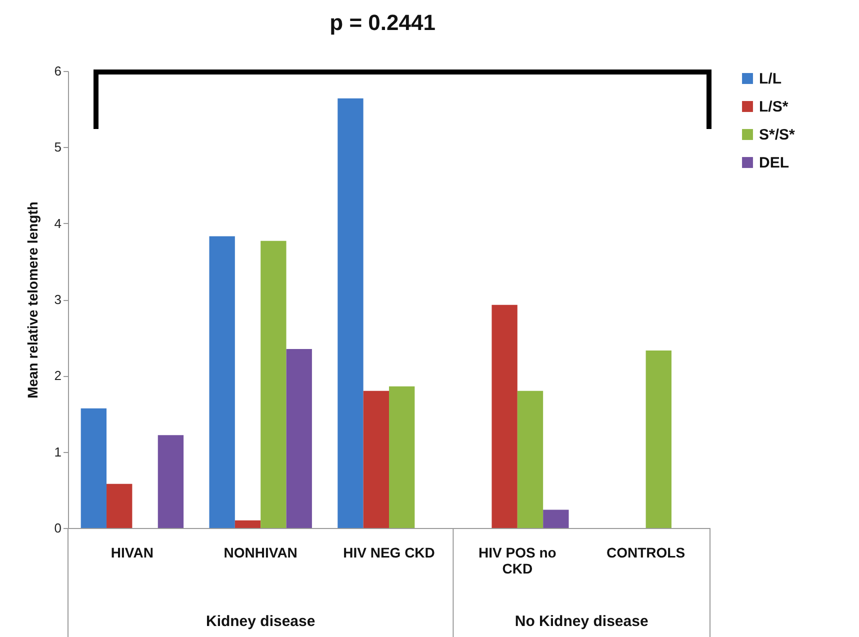  I want to click on y-tick-label: 1, so click(58, 452).